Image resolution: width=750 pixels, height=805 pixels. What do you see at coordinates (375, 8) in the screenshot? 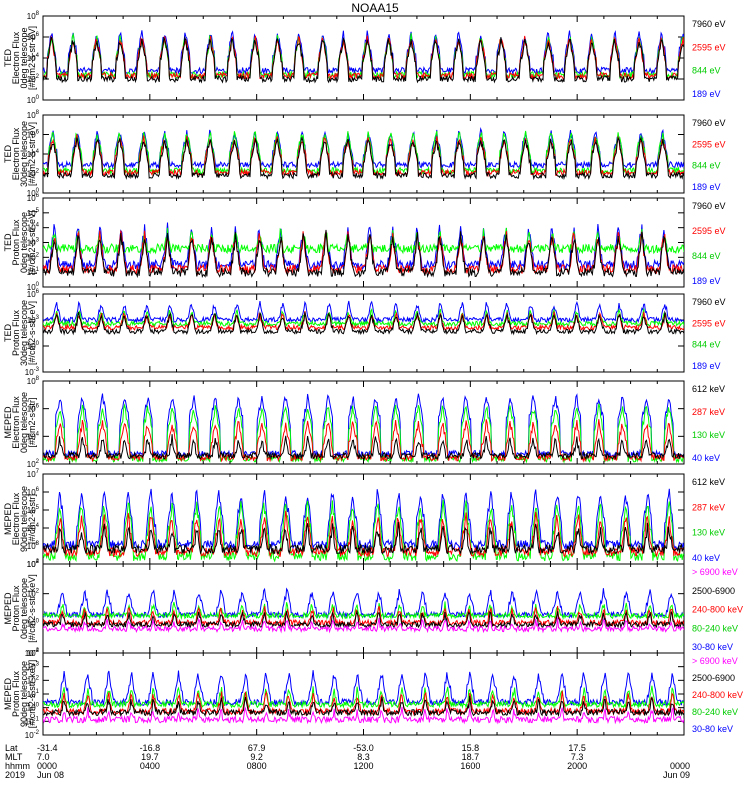
I see `figure-title: NOAA15` at bounding box center [375, 8].